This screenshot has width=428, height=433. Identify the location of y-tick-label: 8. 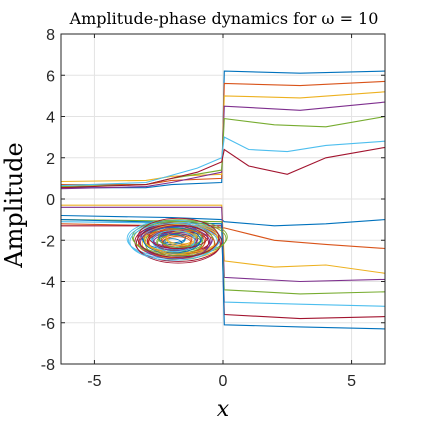
(50, 35).